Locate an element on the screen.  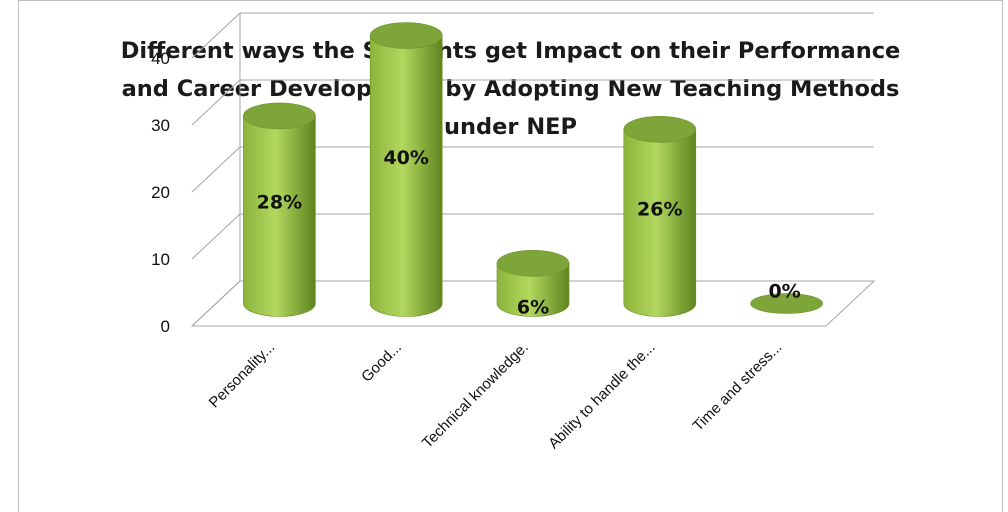
chart-title-line-3: under NEP is located at coordinates (510, 127).